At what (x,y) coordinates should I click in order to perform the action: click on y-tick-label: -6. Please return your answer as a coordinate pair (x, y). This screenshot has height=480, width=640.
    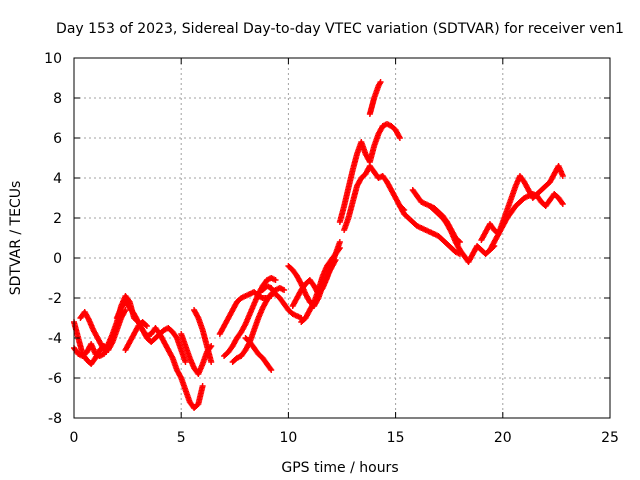
    Looking at the image, I should click on (55, 379).